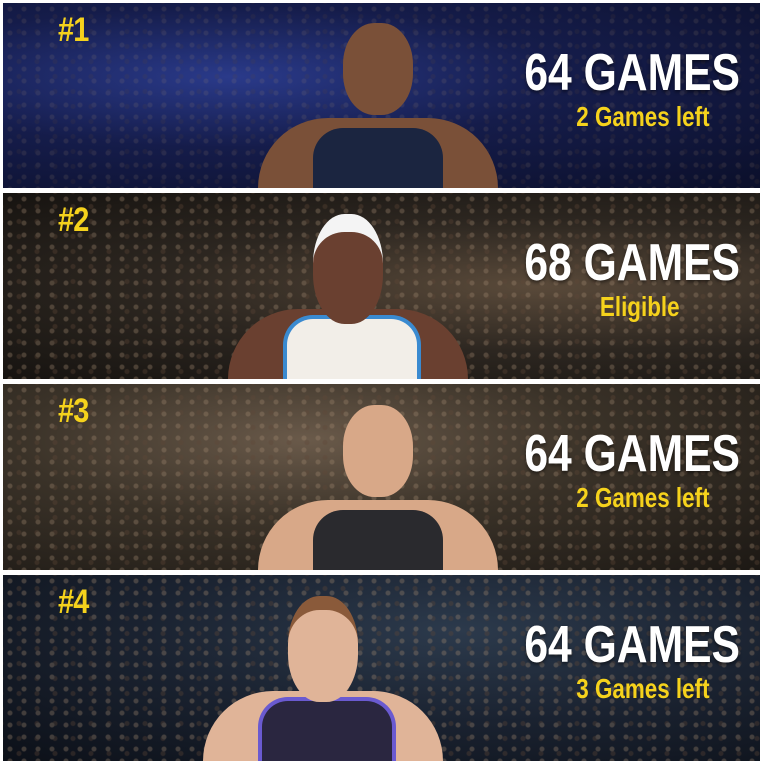 This screenshot has height=764, width=763. Describe the element at coordinates (632, 263) in the screenshot. I see `games-count: 68 GAMES` at that location.